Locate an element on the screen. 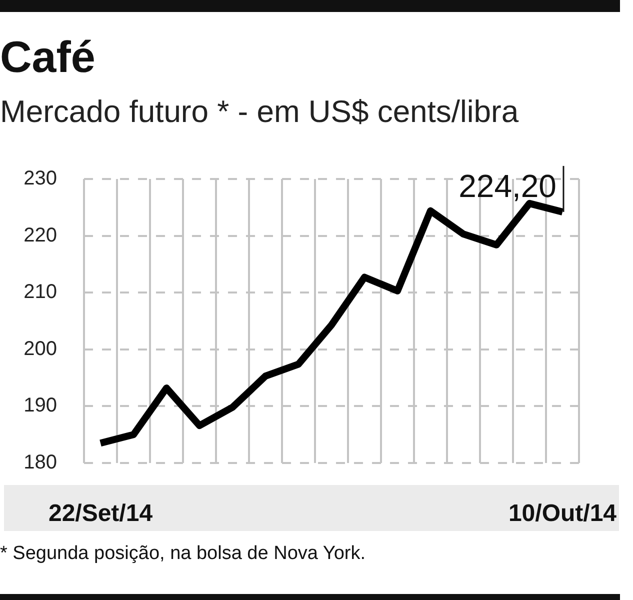 The image size is (633, 600). annotation: 224,20 is located at coordinates (507, 186).